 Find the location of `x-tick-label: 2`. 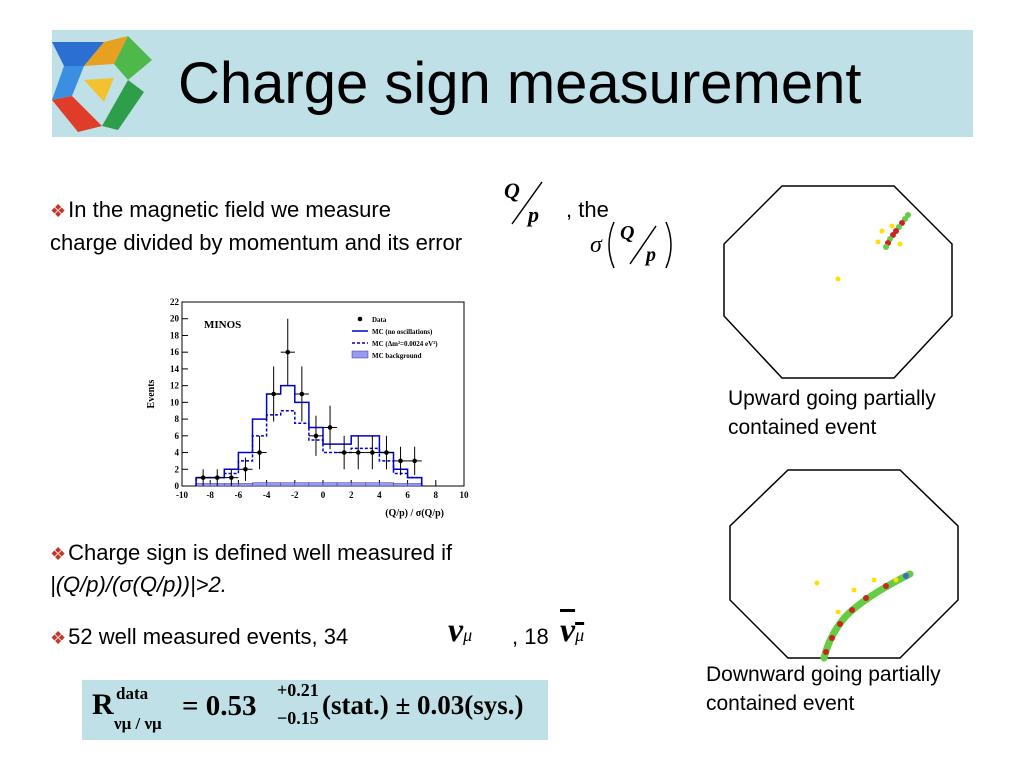

x-tick-label: 2 is located at coordinates (351, 495).